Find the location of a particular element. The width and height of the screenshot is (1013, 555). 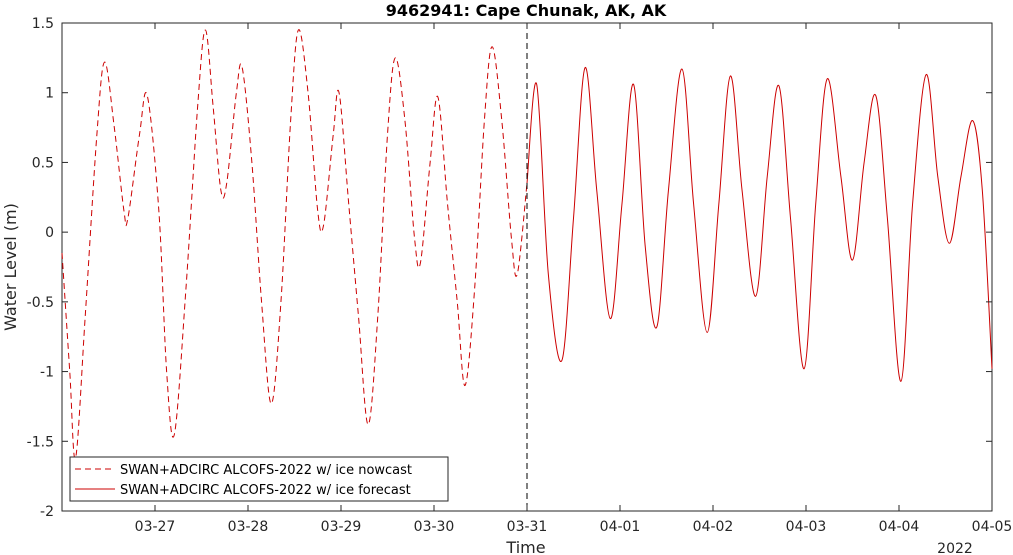

x-tick-label: 04-01 is located at coordinates (620, 527).